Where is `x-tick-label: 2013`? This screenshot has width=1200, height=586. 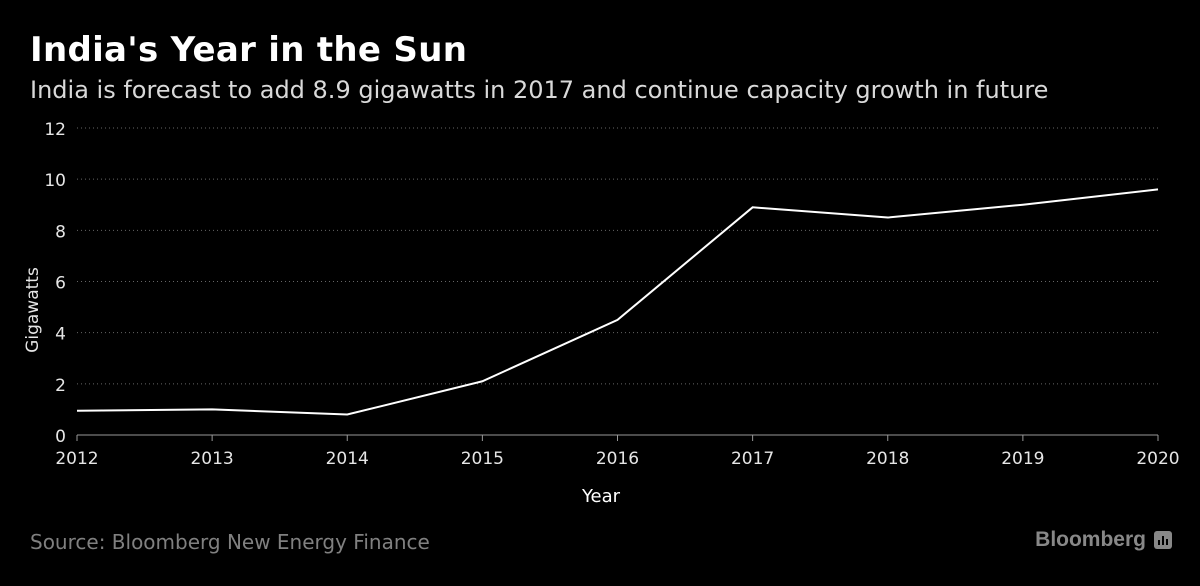
x-tick-label: 2013 is located at coordinates (211, 459).